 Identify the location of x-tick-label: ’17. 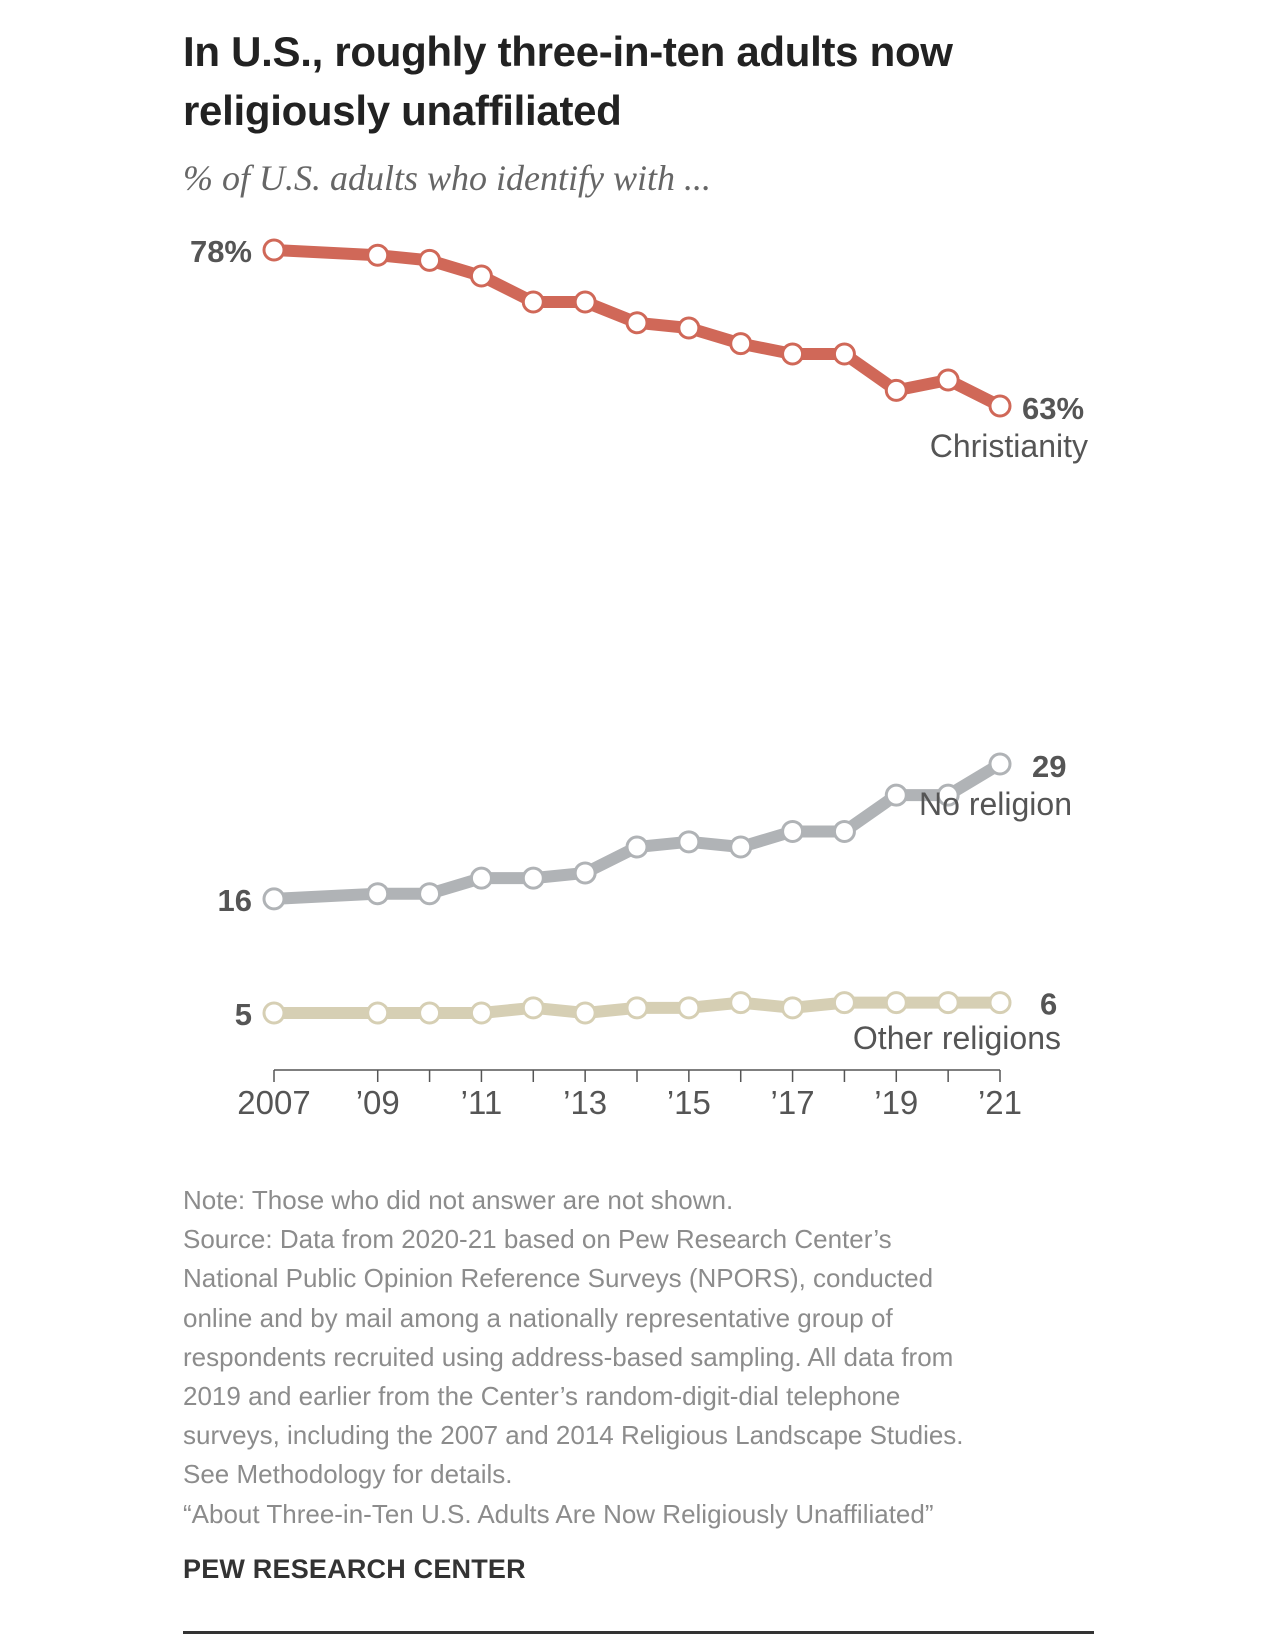
(793, 1102).